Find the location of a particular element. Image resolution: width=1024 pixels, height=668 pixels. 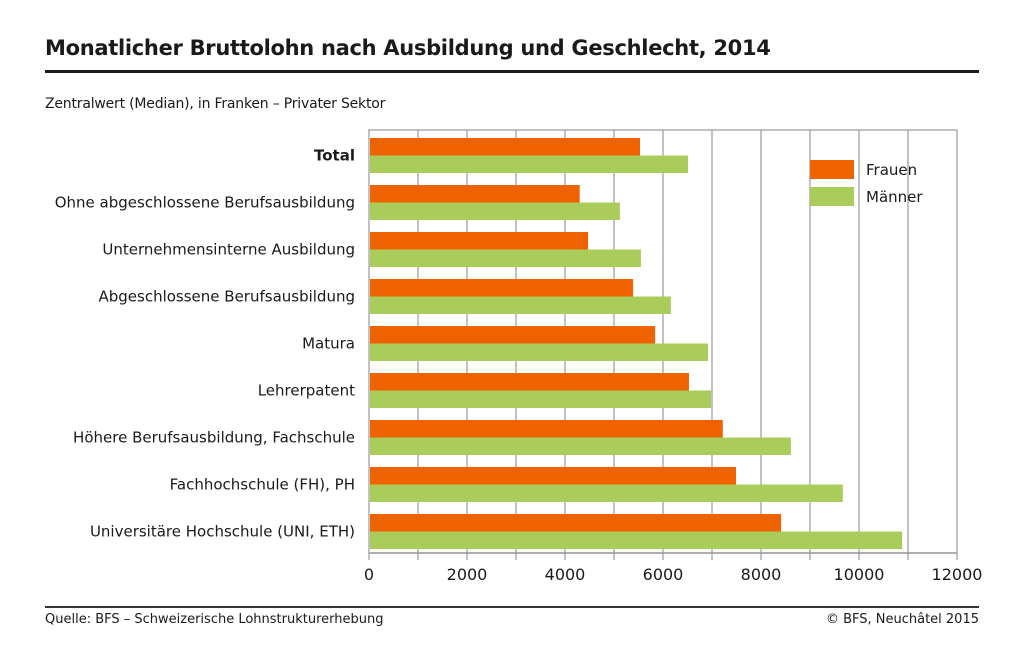

x-axis: 0 2000 4000 6000 8000 10000 12000 is located at coordinates (673, 568).